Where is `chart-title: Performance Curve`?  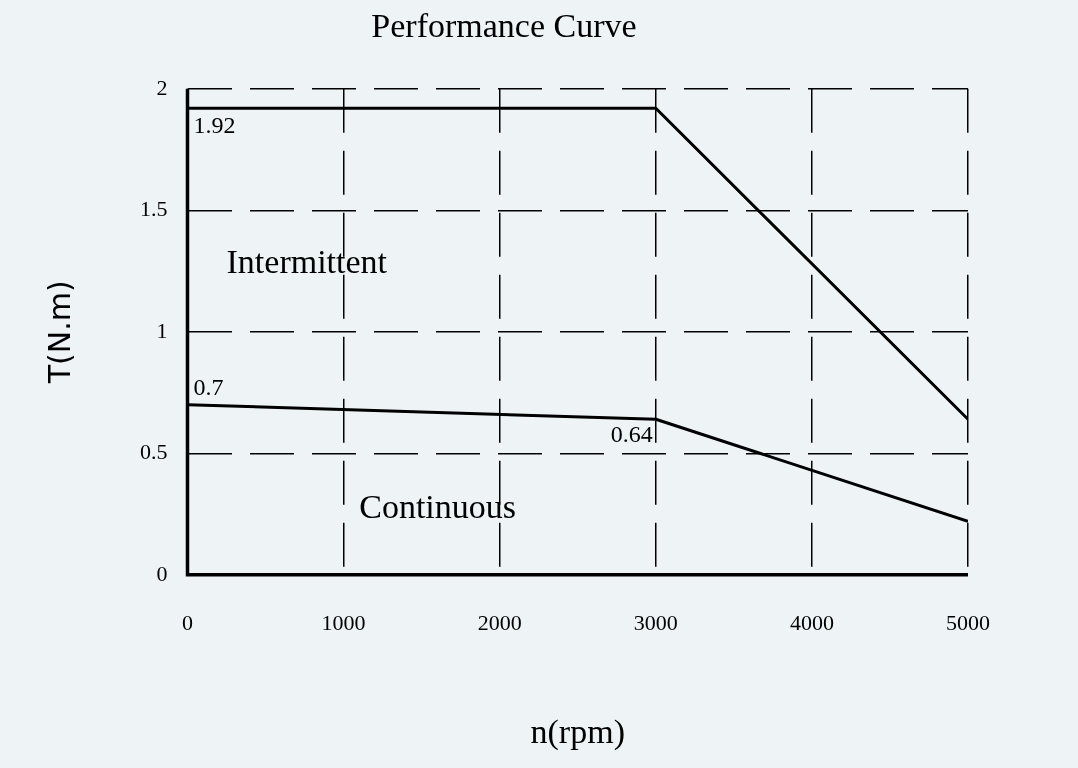 chart-title: Performance Curve is located at coordinates (504, 26).